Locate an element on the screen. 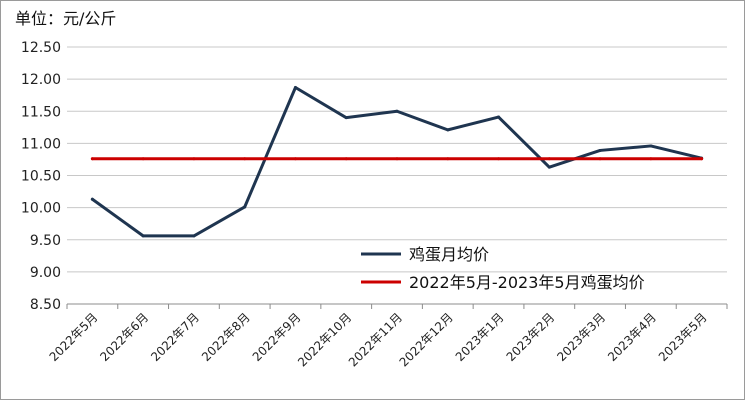 The image size is (745, 401). x-tick-label: 2022年8月 is located at coordinates (226, 337).